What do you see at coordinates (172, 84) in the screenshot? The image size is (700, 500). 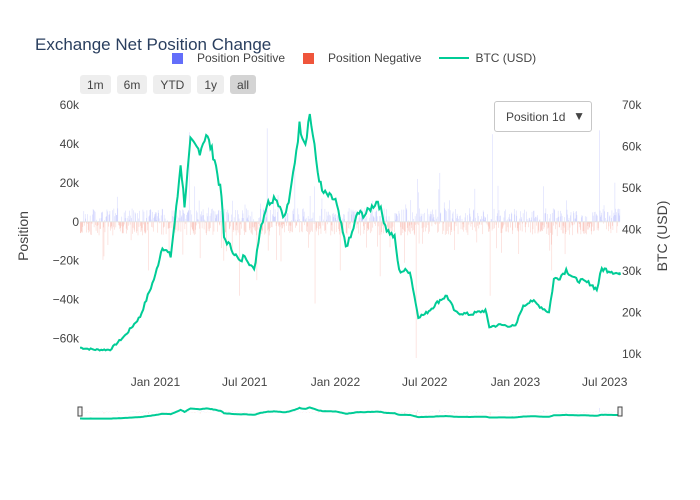 I see `range-button-ytd: YTD` at bounding box center [172, 84].